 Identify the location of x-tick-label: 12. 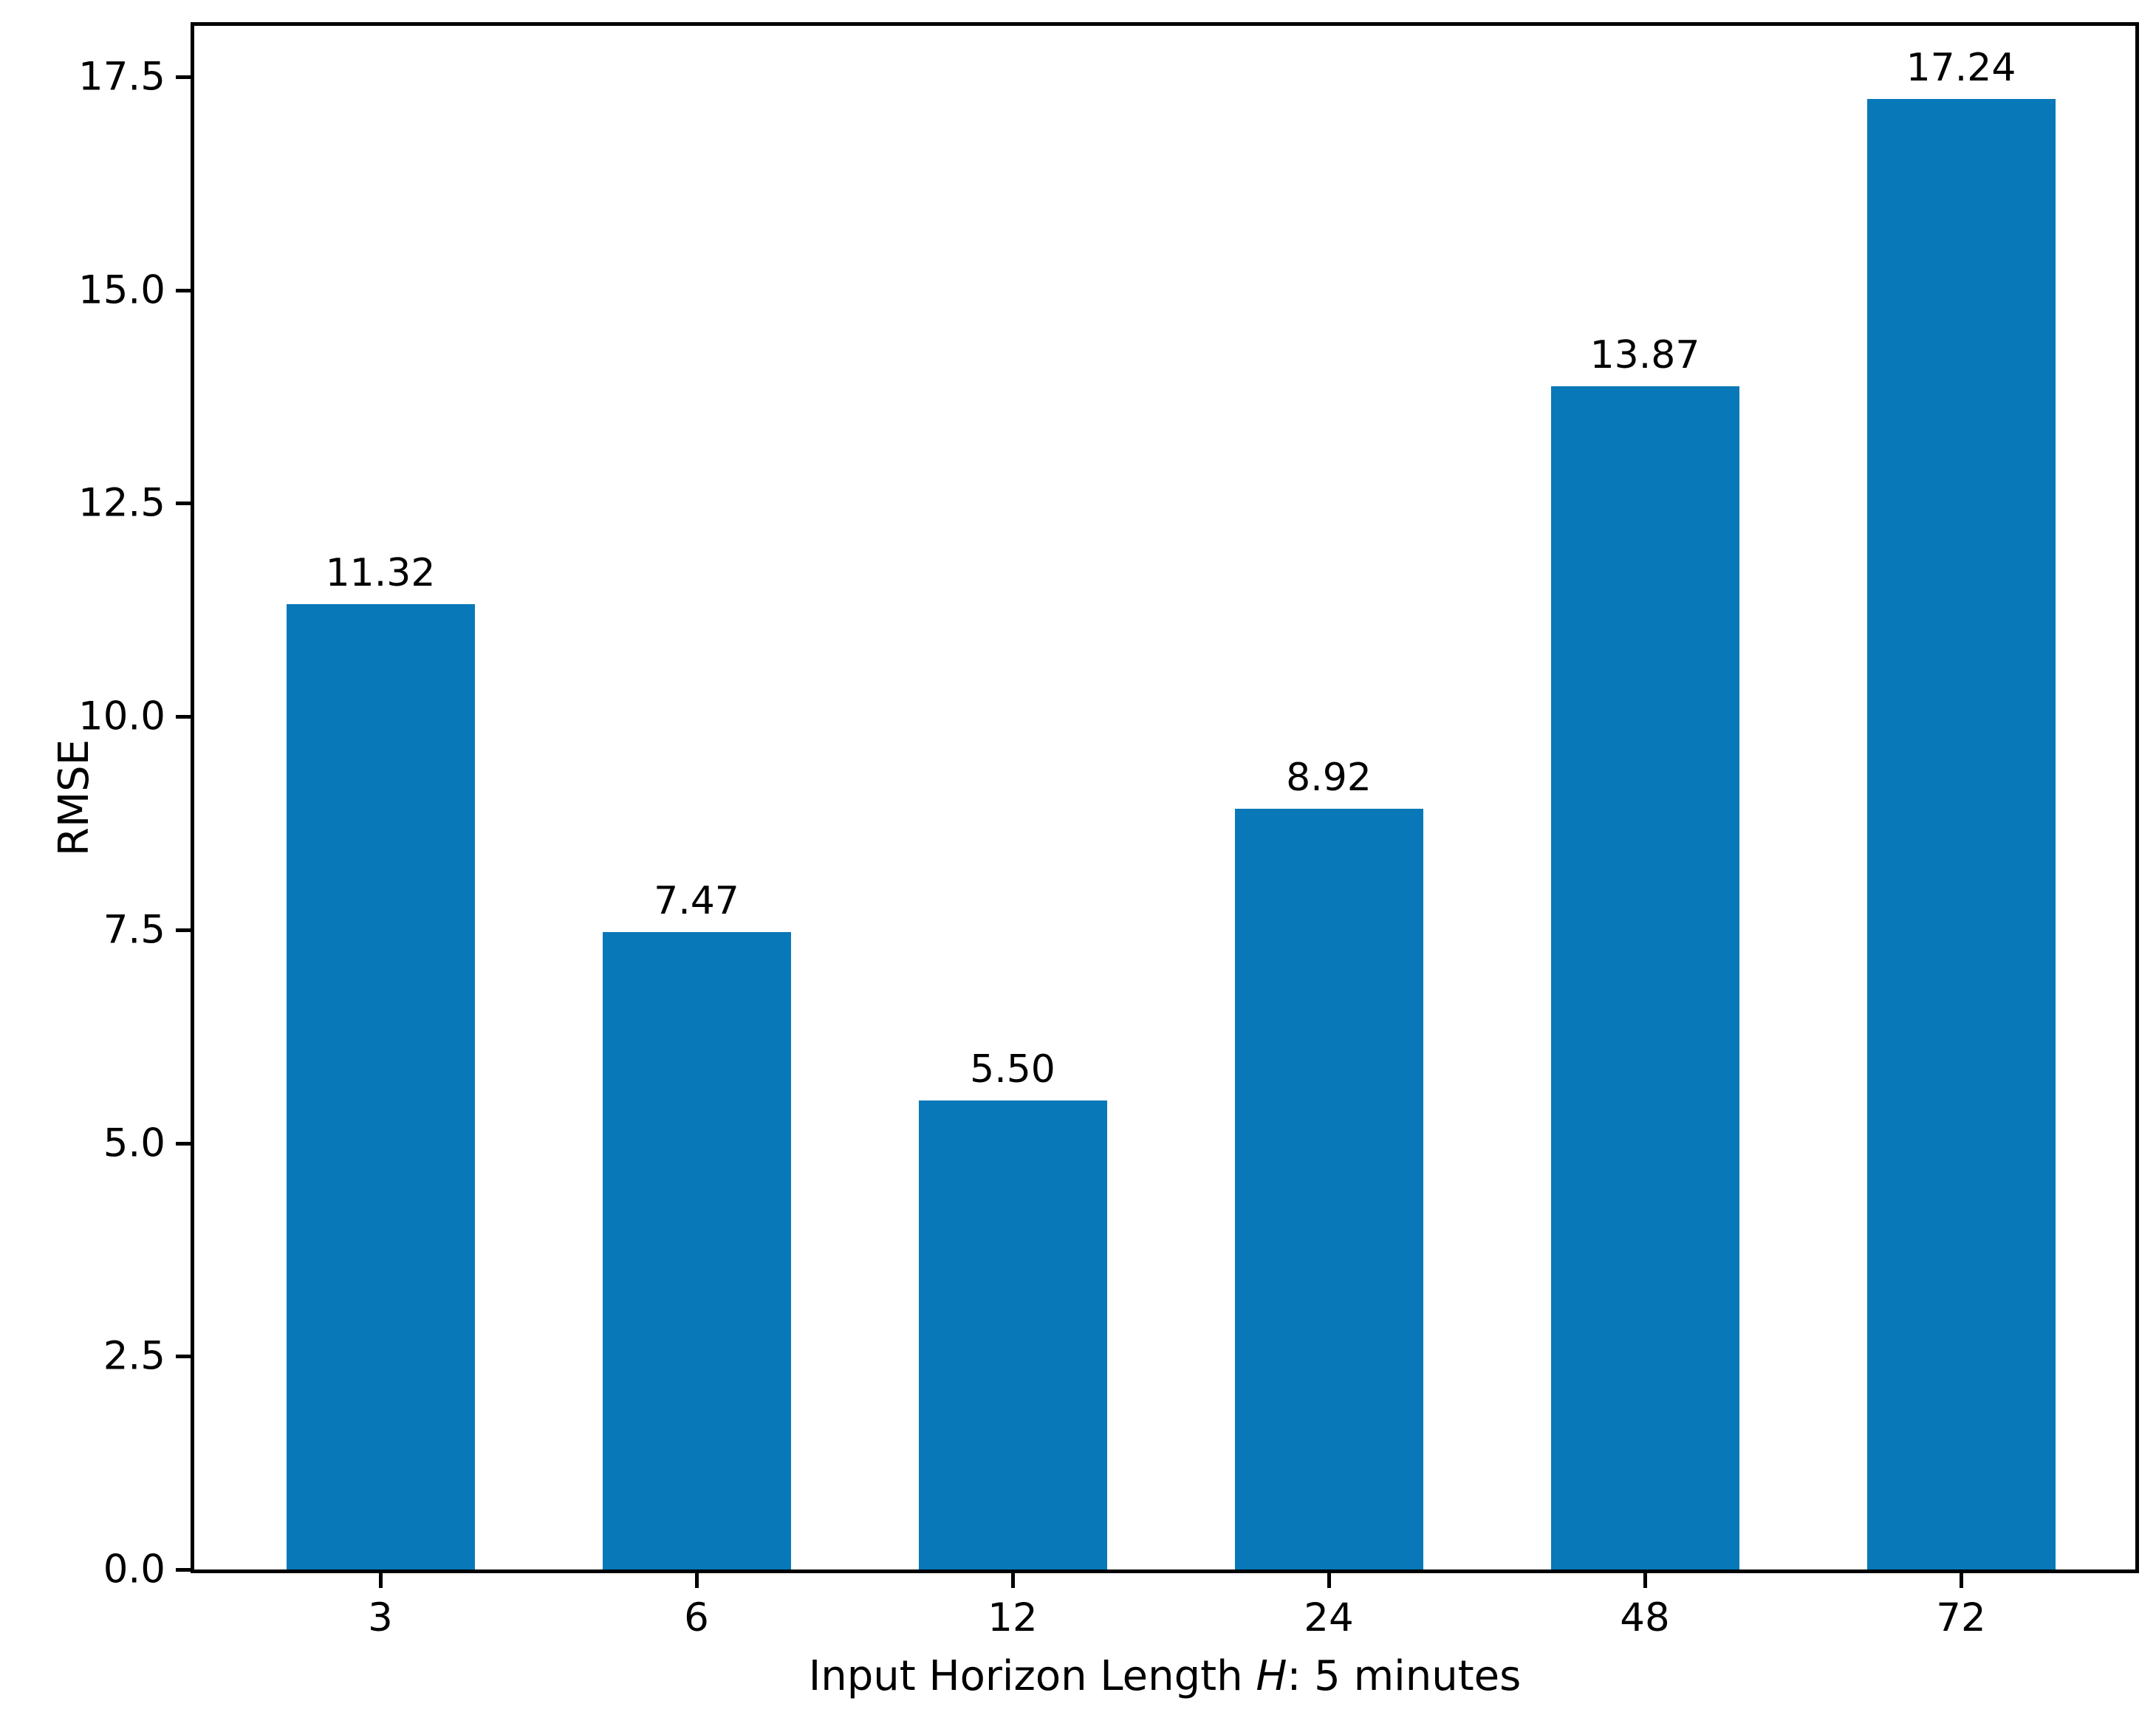
(1013, 1617).